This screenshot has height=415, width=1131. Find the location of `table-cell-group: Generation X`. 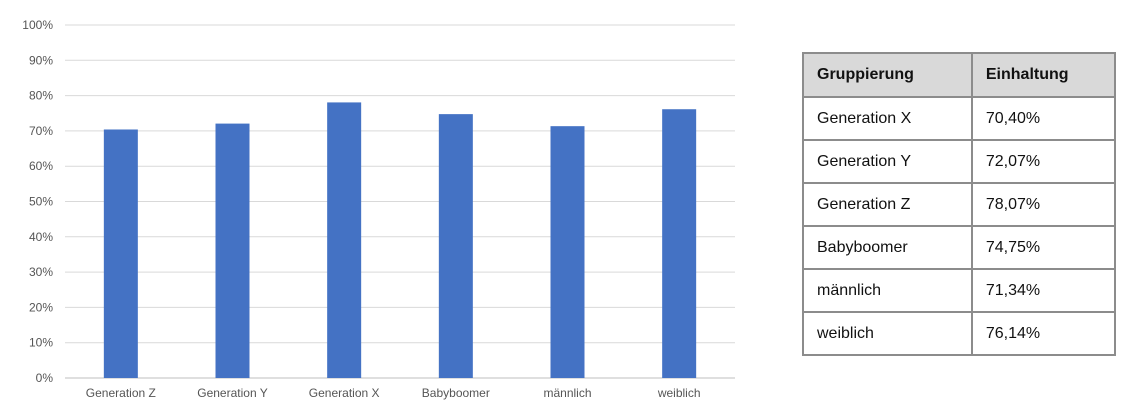

table-cell-group: Generation X is located at coordinates (887, 118).